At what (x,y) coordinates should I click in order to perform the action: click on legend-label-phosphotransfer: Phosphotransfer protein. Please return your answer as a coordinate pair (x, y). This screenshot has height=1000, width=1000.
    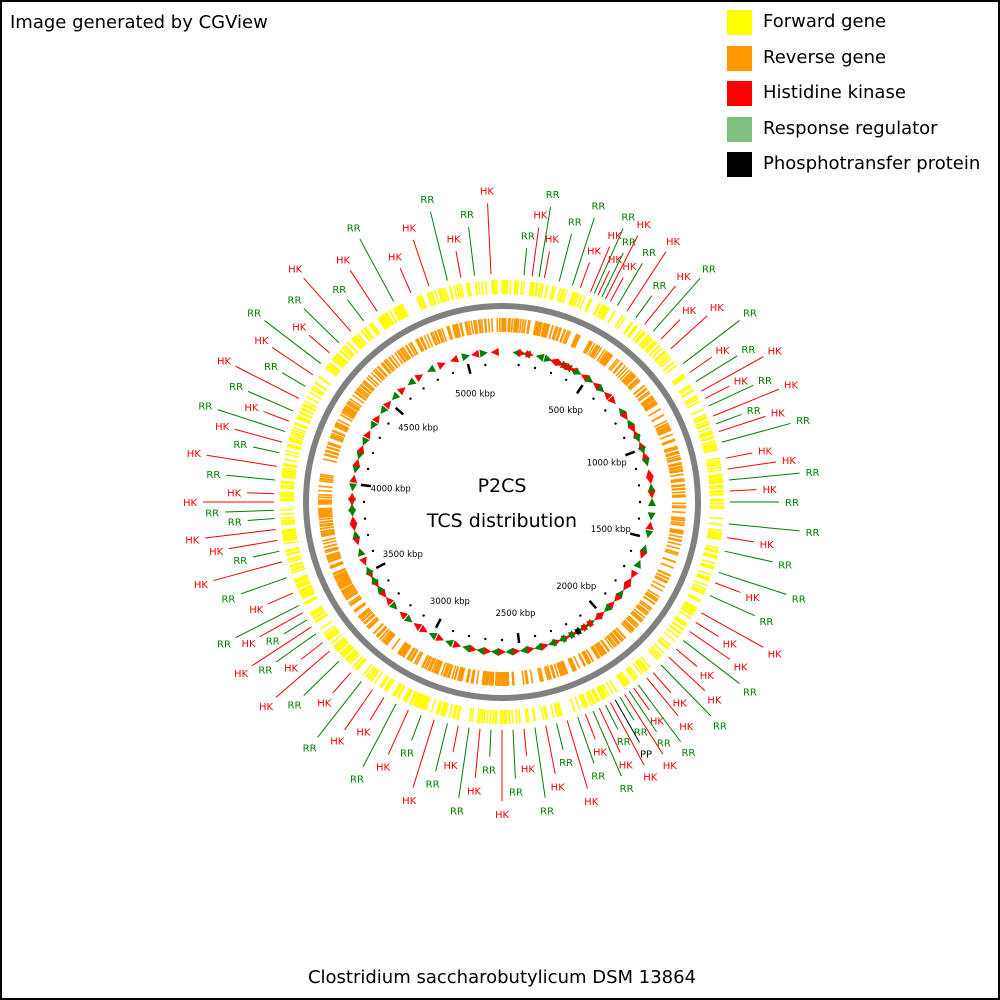
    Looking at the image, I should click on (872, 163).